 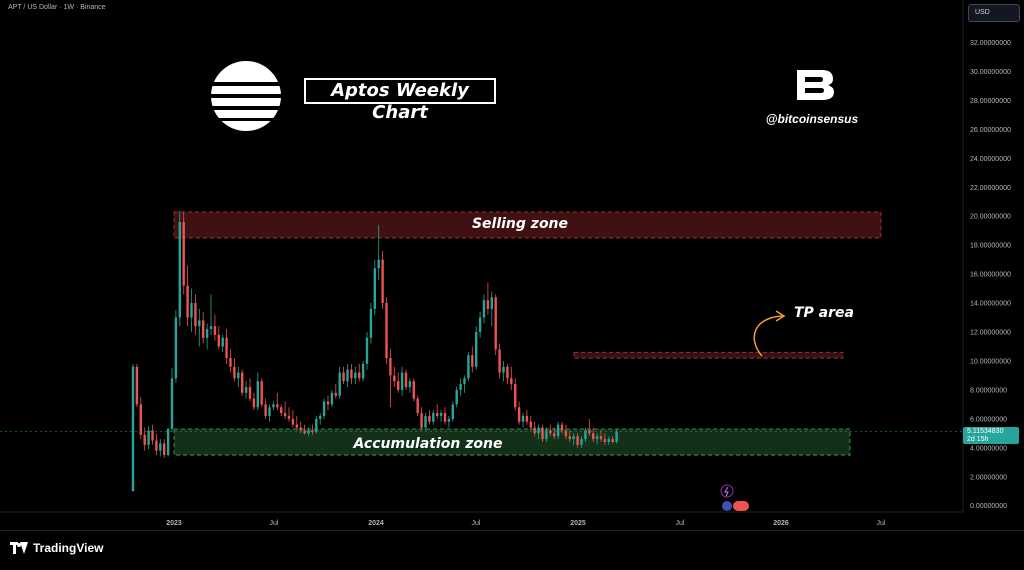 What do you see at coordinates (527, 225) in the screenshot?
I see `zone-selling` at bounding box center [527, 225].